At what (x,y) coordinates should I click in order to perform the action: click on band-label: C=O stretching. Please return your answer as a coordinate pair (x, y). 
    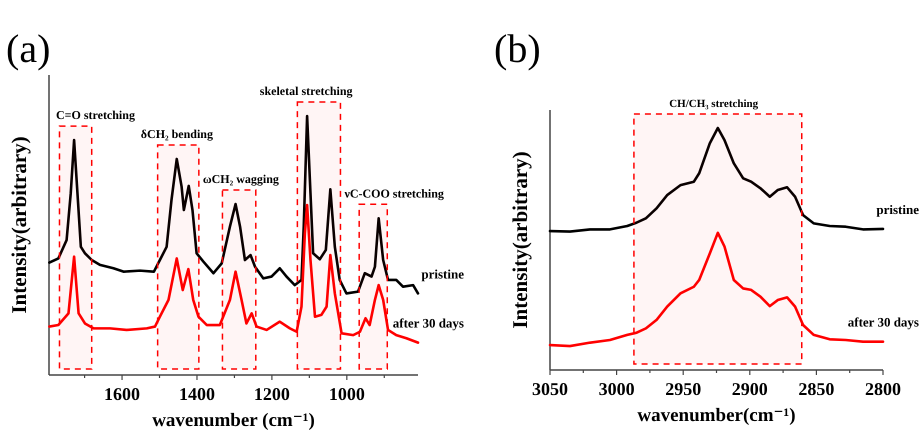
    Looking at the image, I should click on (95, 115).